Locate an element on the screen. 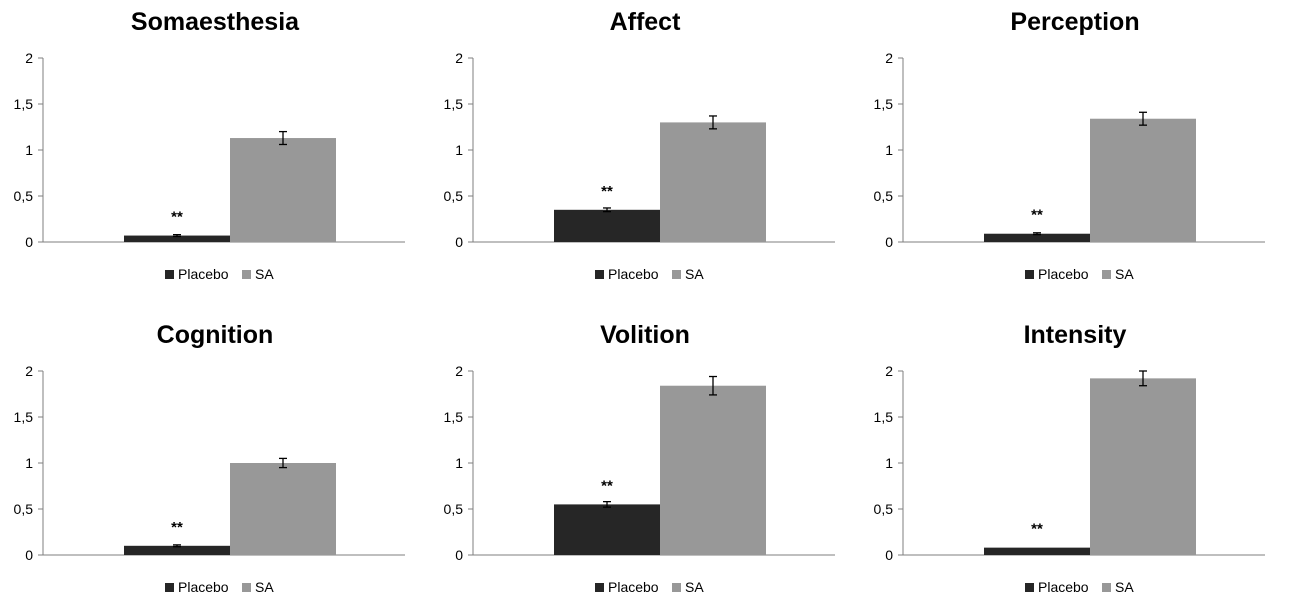 This screenshot has width=1290, height=612. chart-svg: Affect 0 0,5 1 1,5 2 ** Placebo SA is located at coordinates (639, 145).